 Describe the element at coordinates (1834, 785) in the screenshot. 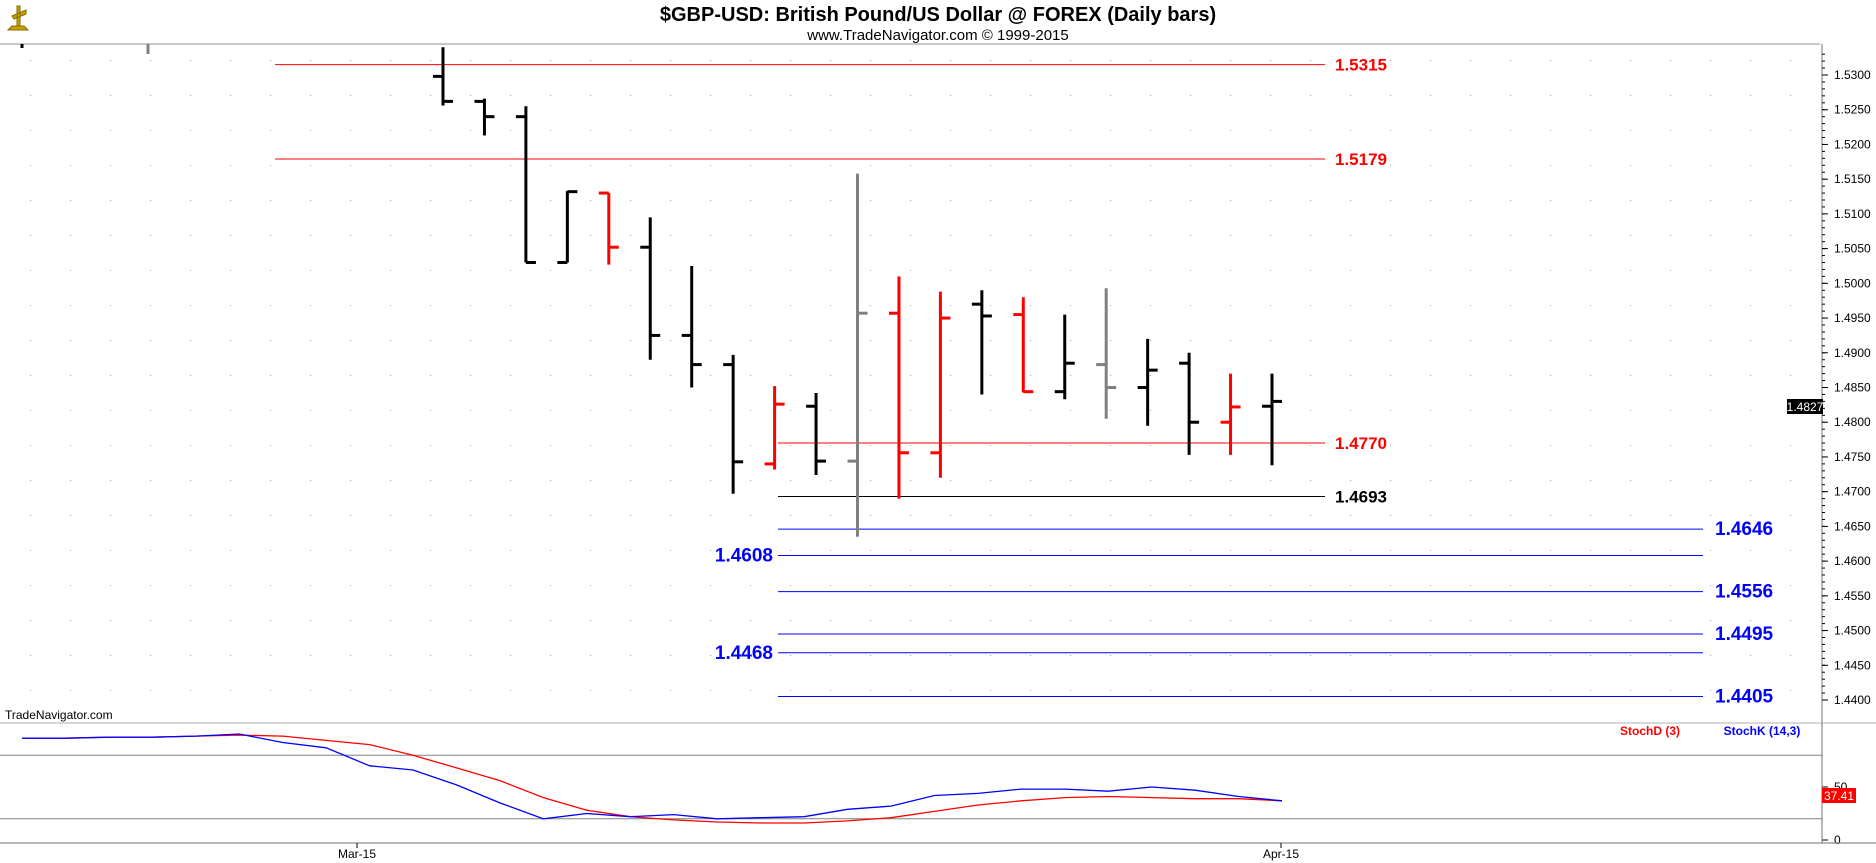

I see `stoch-axis: 500` at that location.